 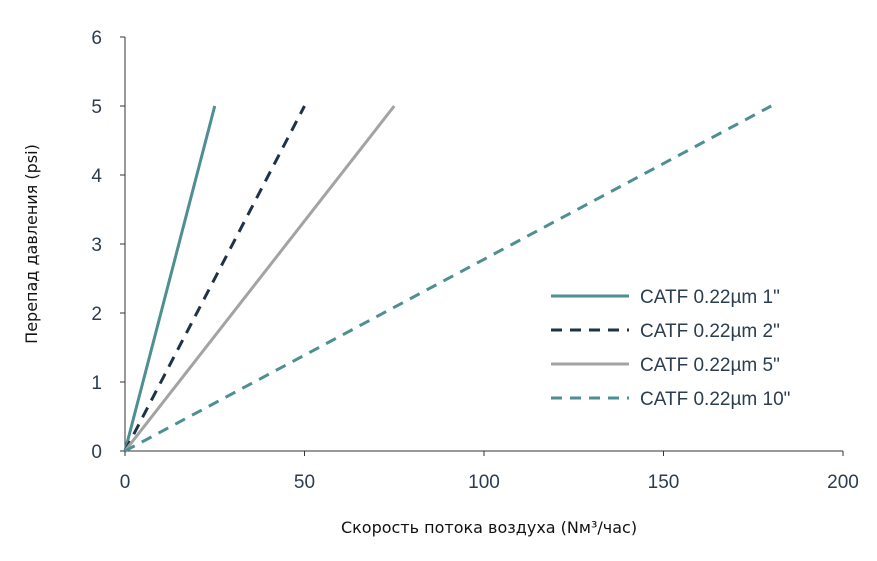 What do you see at coordinates (304, 482) in the screenshot?
I see `x-tick-label: 50` at bounding box center [304, 482].